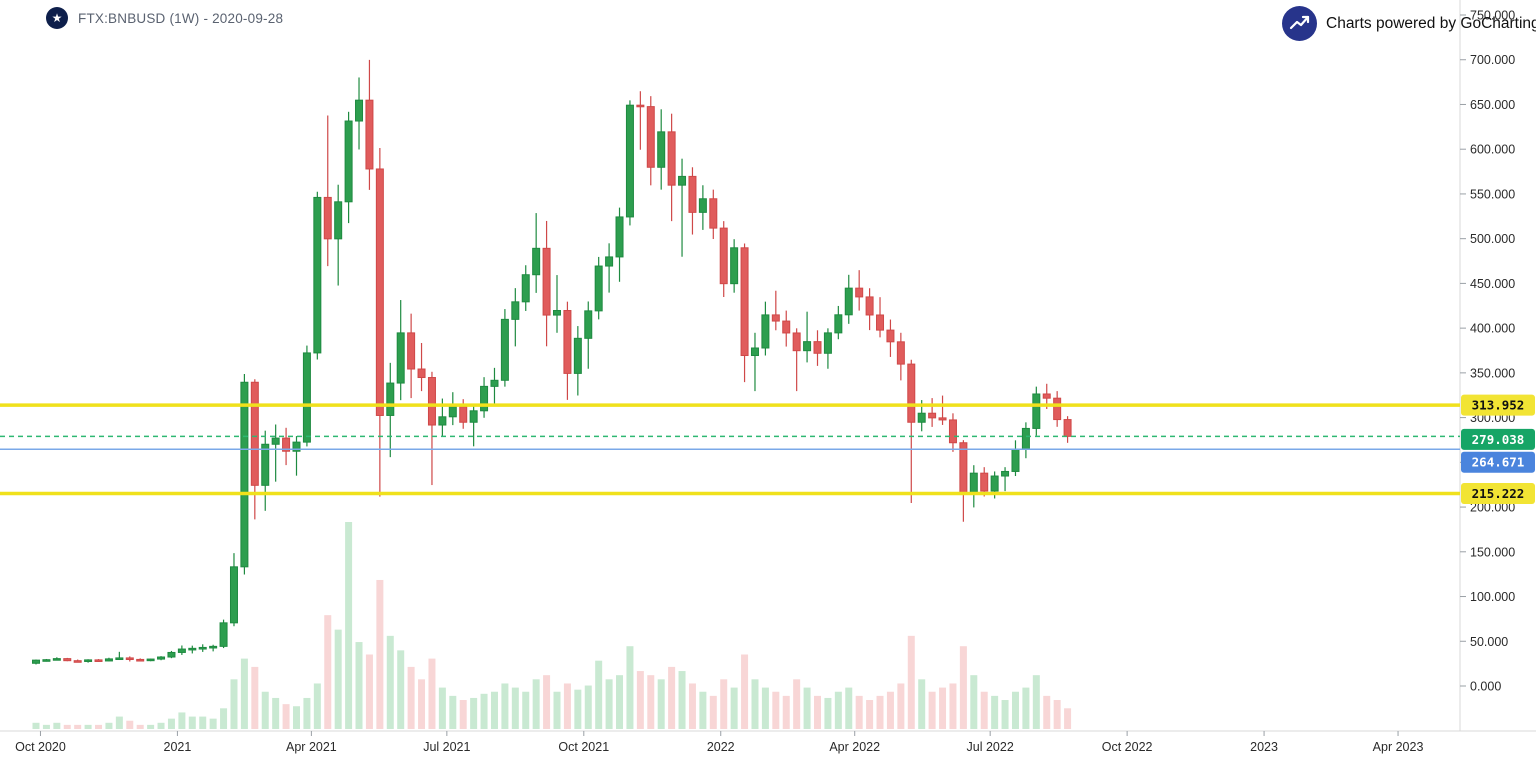 The height and width of the screenshot is (770, 1536). I want to click on resistance-price-line: 313.952, so click(767, 405).